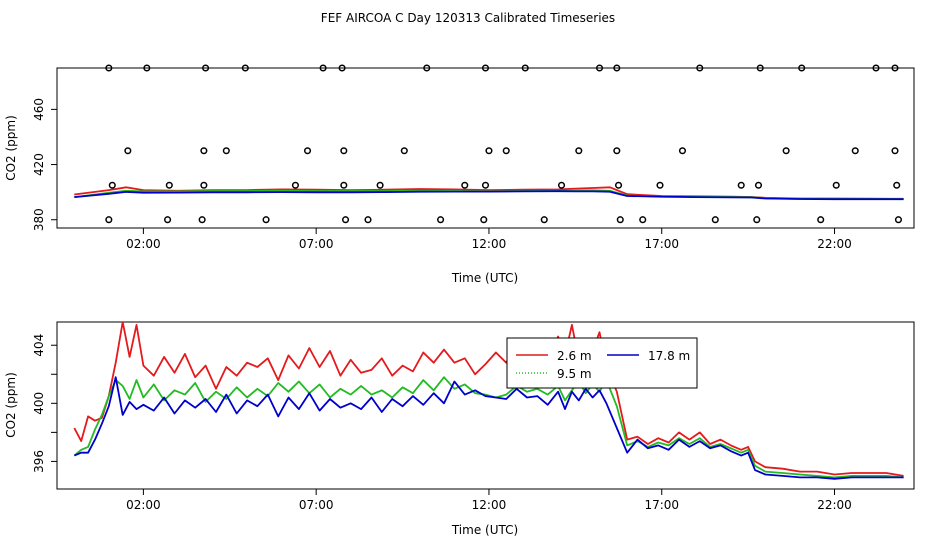  I want to click on bottom-x-tick-label: 12:00, so click(489, 505).